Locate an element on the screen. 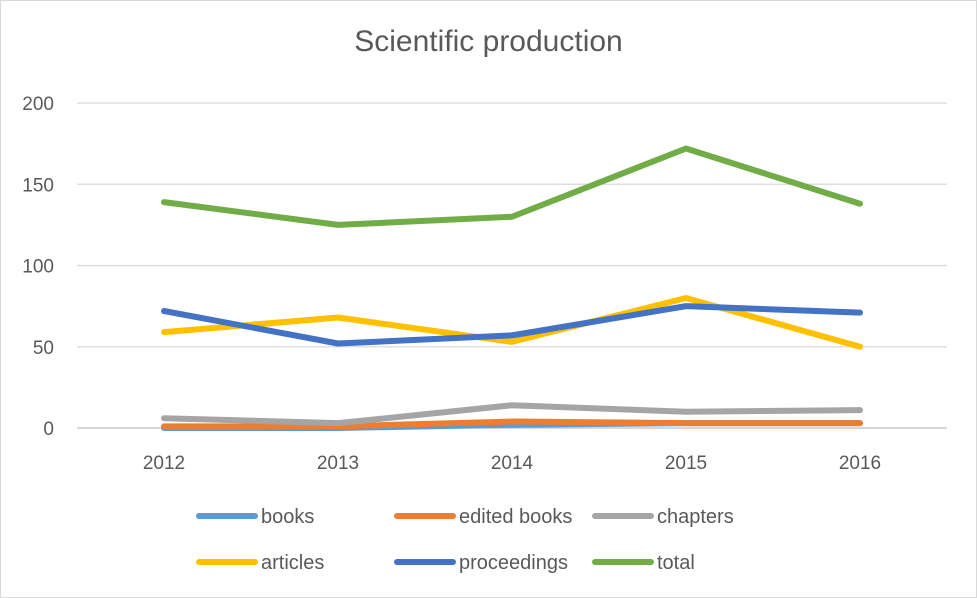 This screenshot has width=977, height=598. legend-item: edited books is located at coordinates (483, 517).